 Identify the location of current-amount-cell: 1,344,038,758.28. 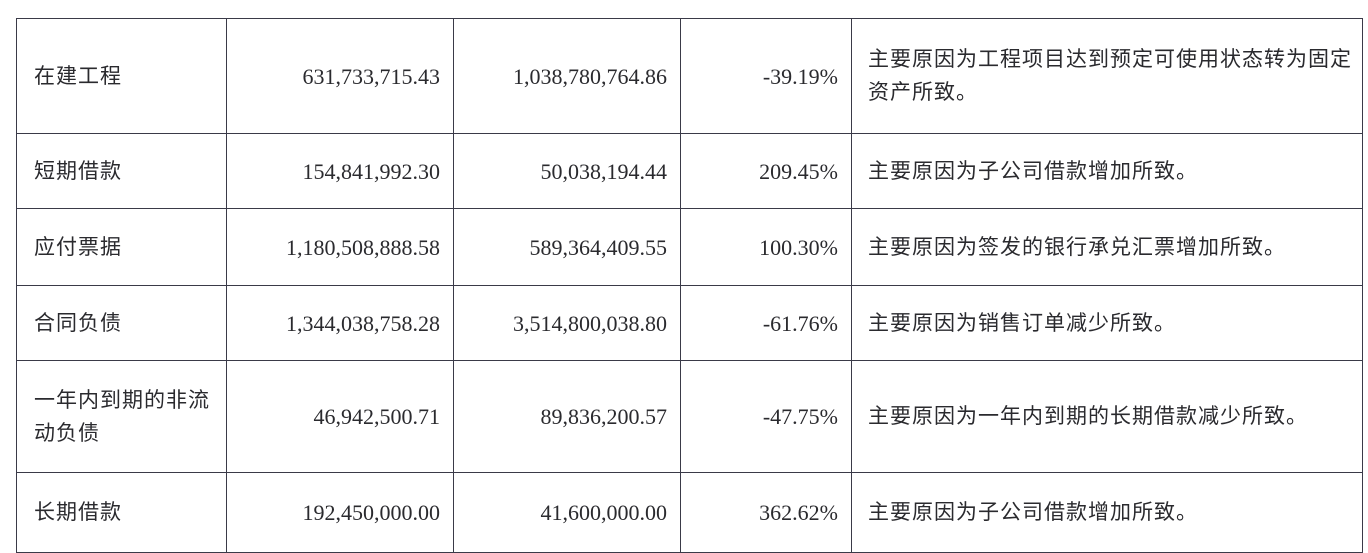
(340, 323).